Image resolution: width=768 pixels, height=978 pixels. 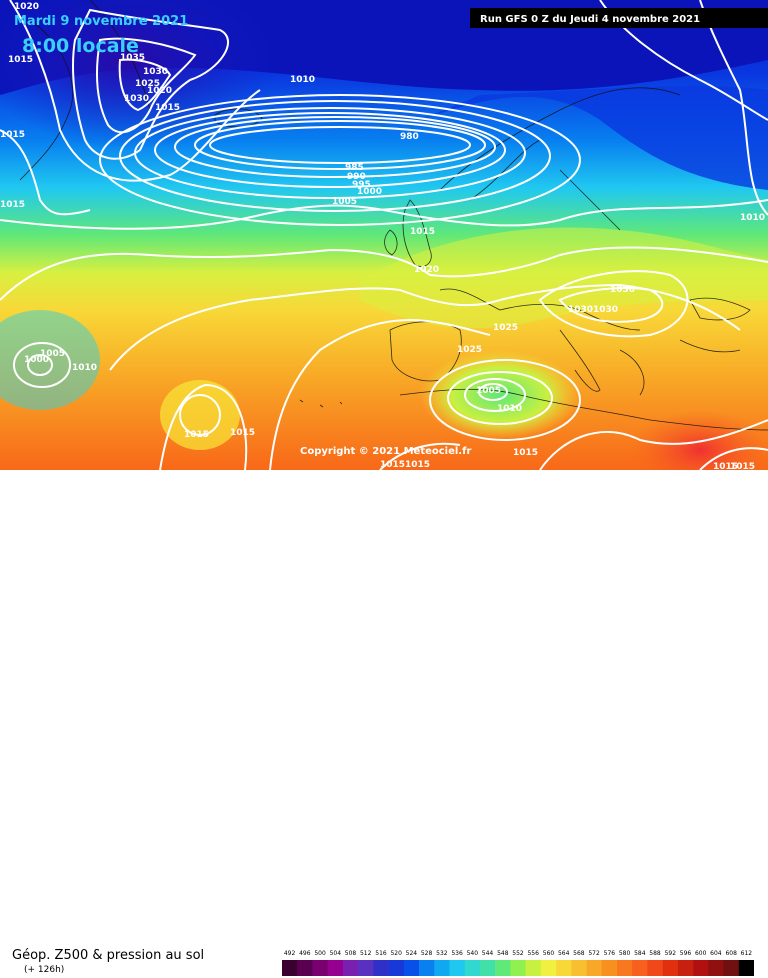 What do you see at coordinates (356, 177) in the screenshot?
I see `isobar-label: 990` at bounding box center [356, 177].